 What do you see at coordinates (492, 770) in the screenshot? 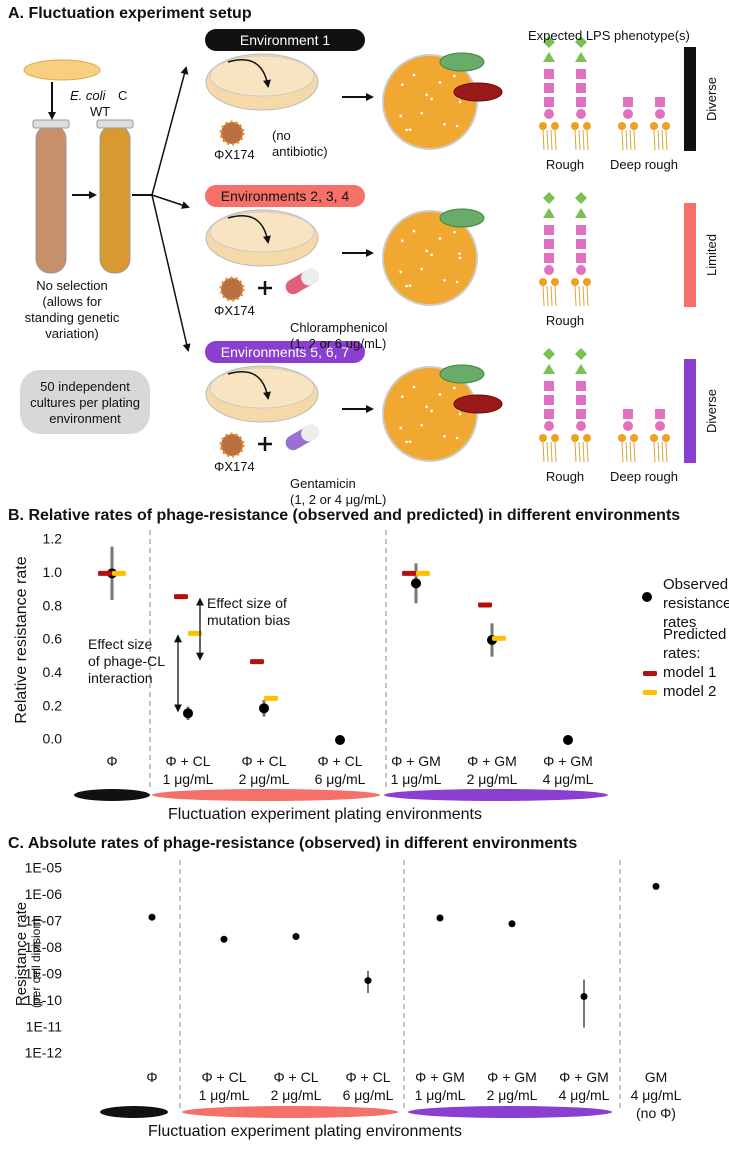
I see `x-tick-label: Φ + GM 2 μg/mL` at bounding box center [492, 770].